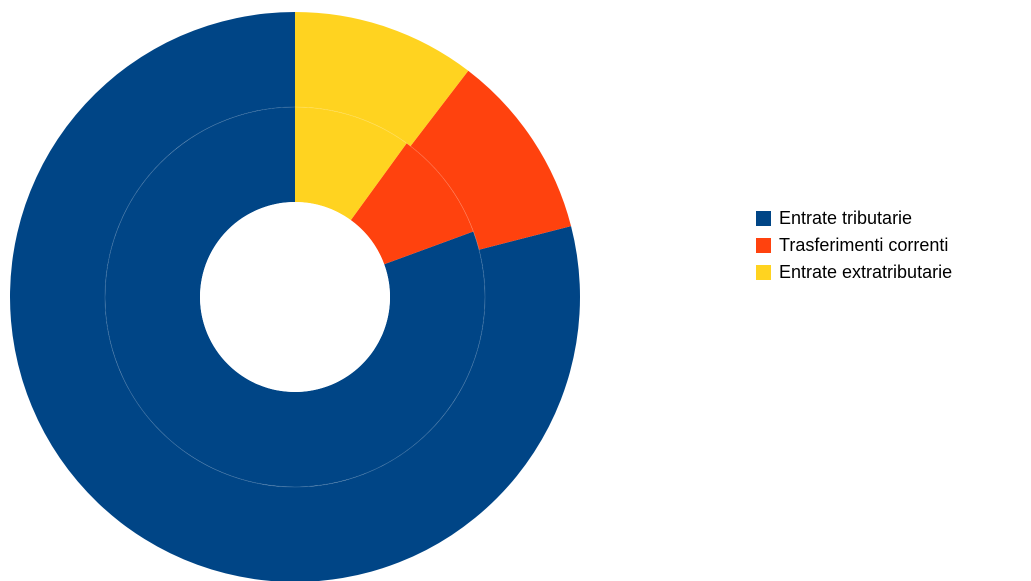 Image resolution: width=1031 pixels, height=581 pixels. What do you see at coordinates (382, 79) in the screenshot?
I see `outer-slice-entrate-extratributarie` at bounding box center [382, 79].